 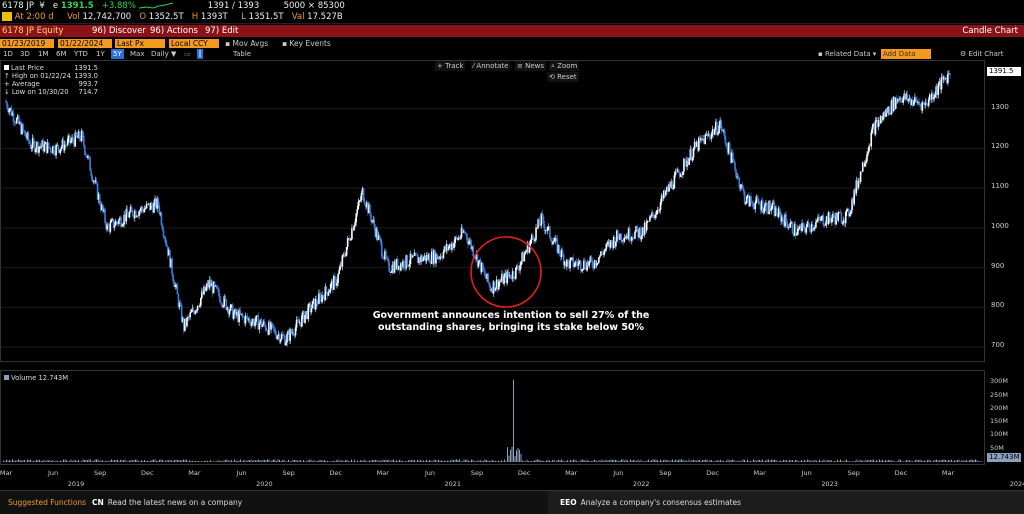 What do you see at coordinates (27, 43) in the screenshot?
I see `start-date-field: 01/23/2019` at bounding box center [27, 43].